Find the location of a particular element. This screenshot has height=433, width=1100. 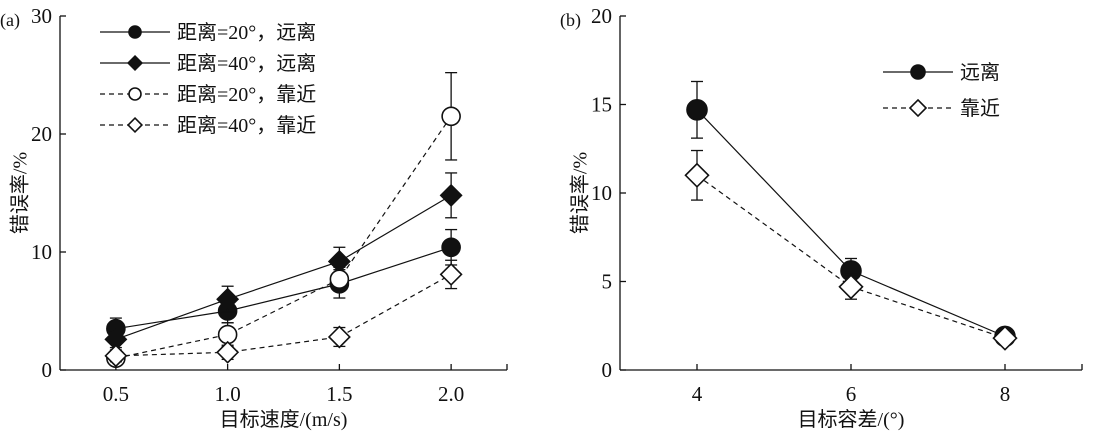

legend-label: 距离=40°，靠近 is located at coordinates (246, 125).